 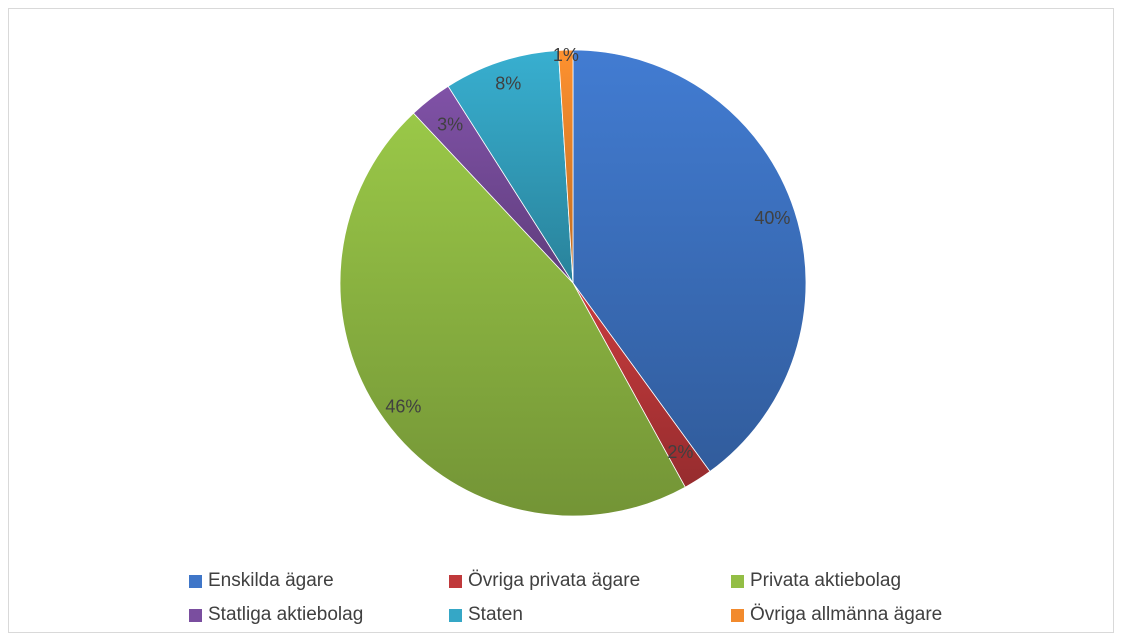 I want to click on legend-label: Statliga aktiebolag, so click(x=286, y=614).